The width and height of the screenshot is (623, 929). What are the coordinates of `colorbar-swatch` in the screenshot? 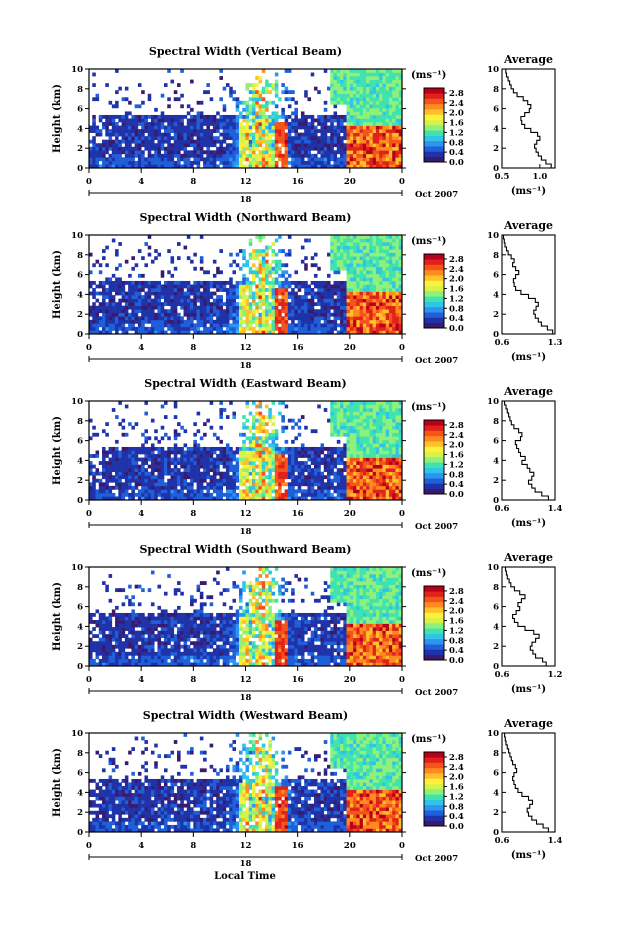 It's located at (434, 294).